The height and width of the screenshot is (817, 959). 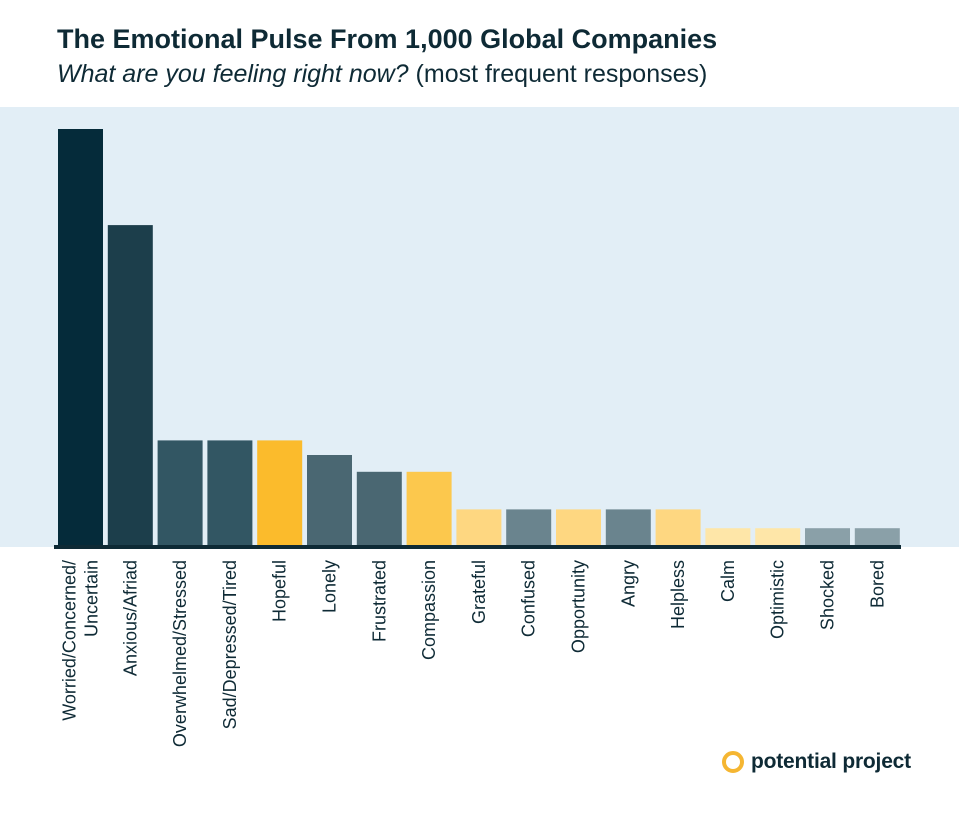 What do you see at coordinates (529, 598) in the screenshot?
I see `tick-label-9: Confused` at bounding box center [529, 598].